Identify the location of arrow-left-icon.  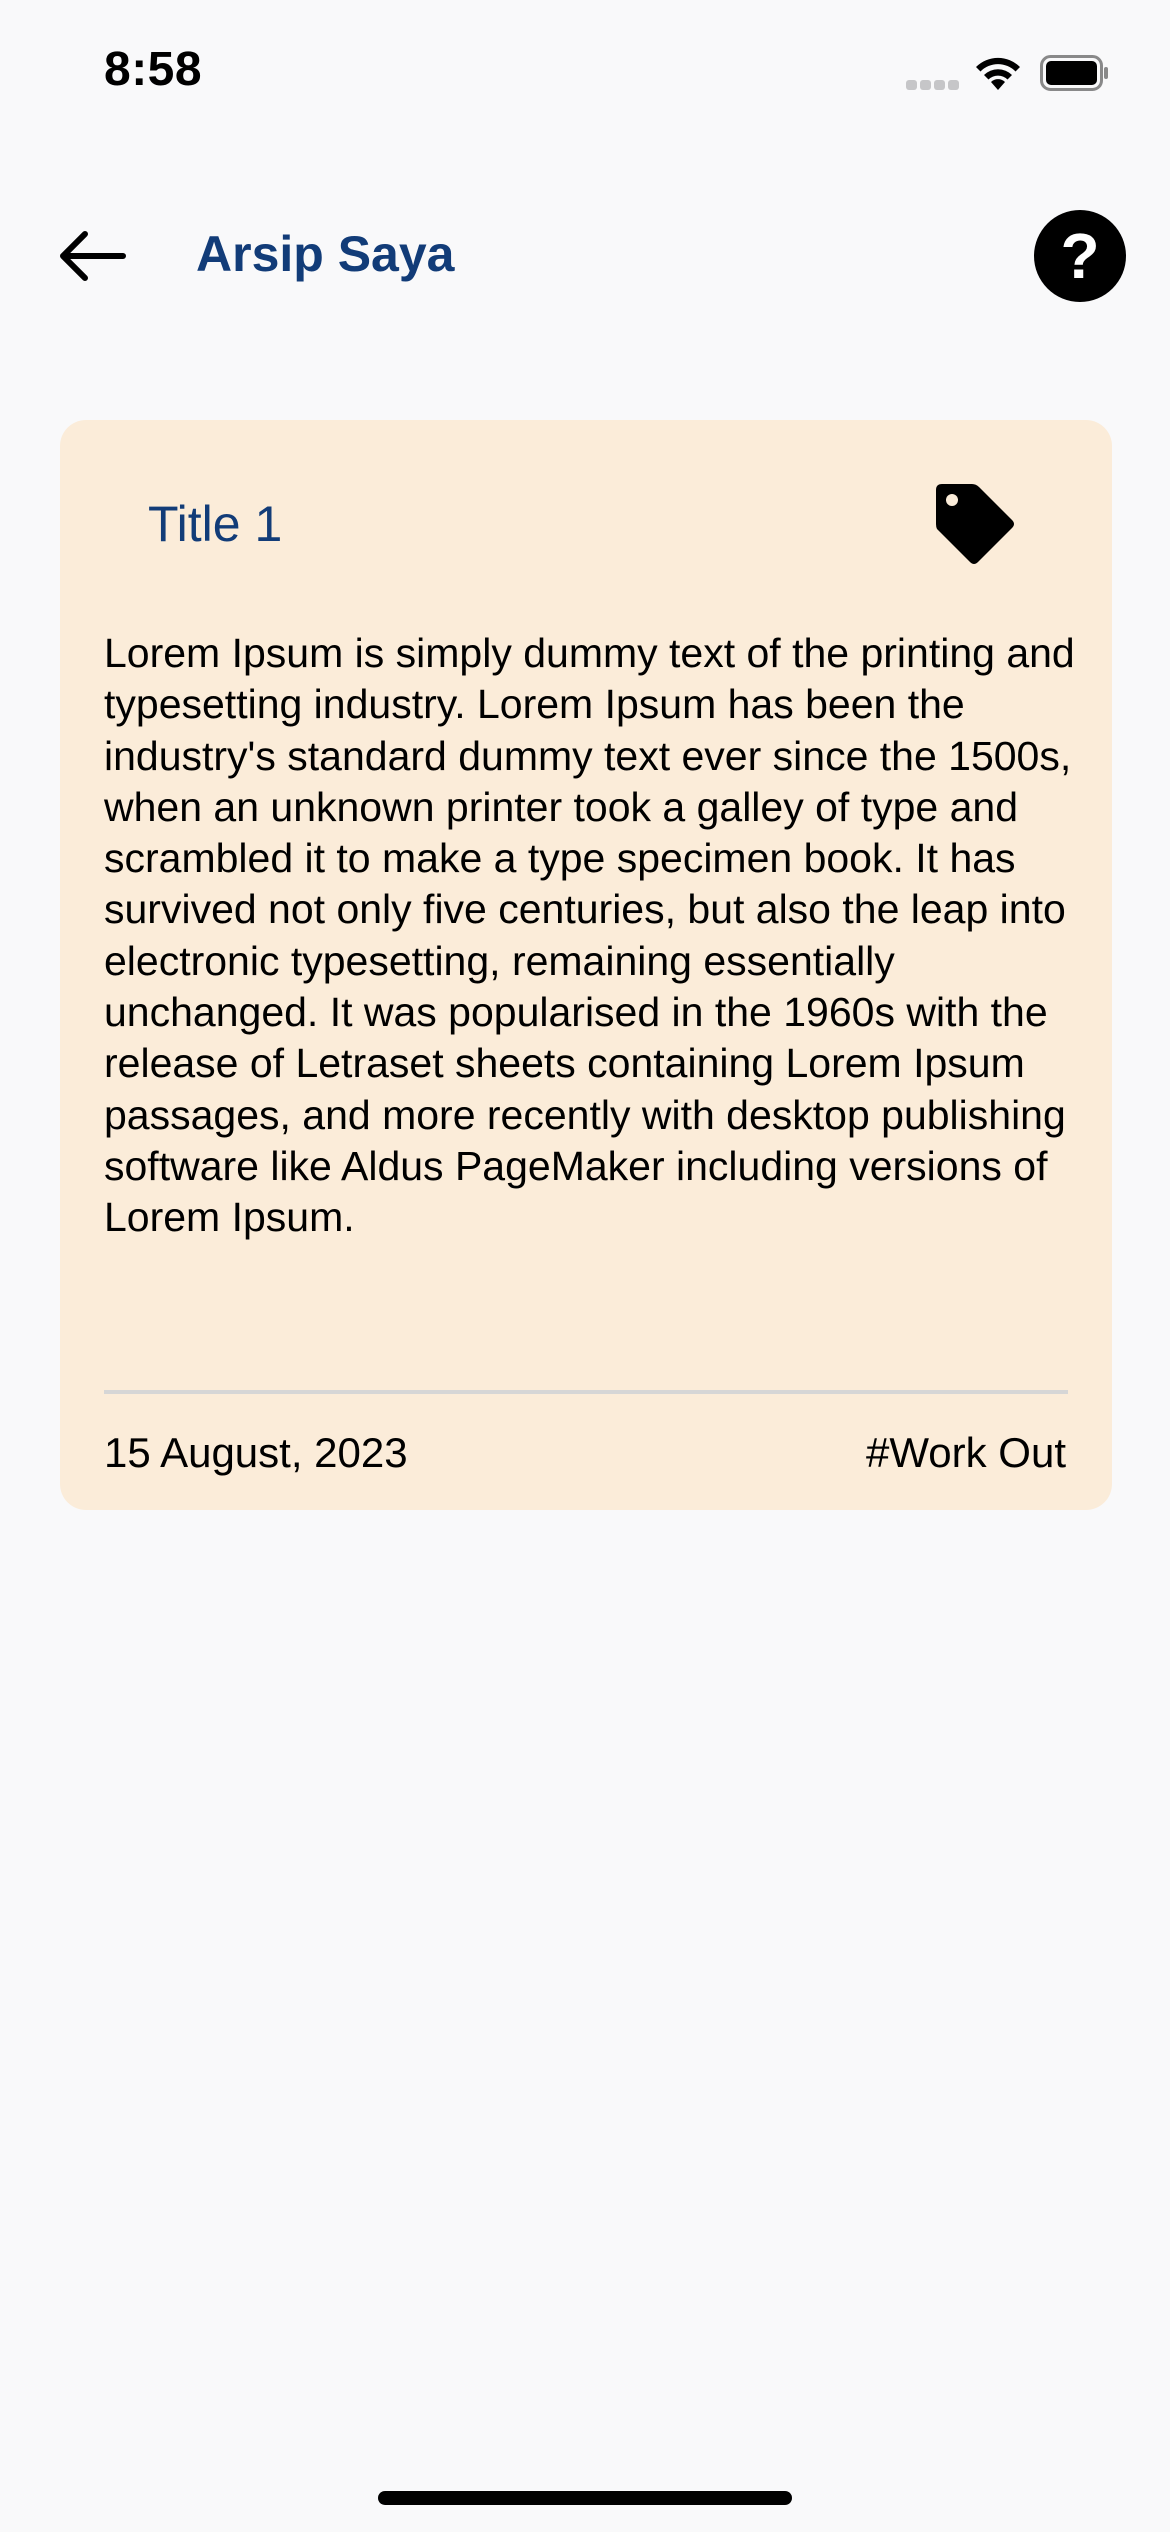
(93, 256).